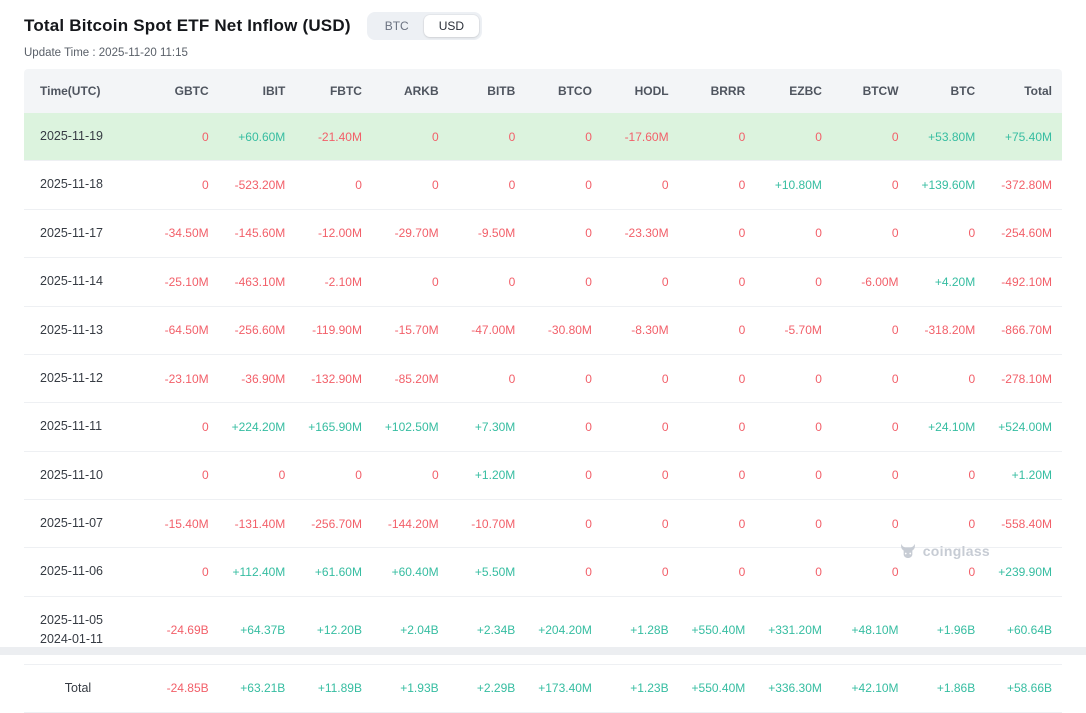  I want to click on value-cell: +102.50M, so click(410, 427).